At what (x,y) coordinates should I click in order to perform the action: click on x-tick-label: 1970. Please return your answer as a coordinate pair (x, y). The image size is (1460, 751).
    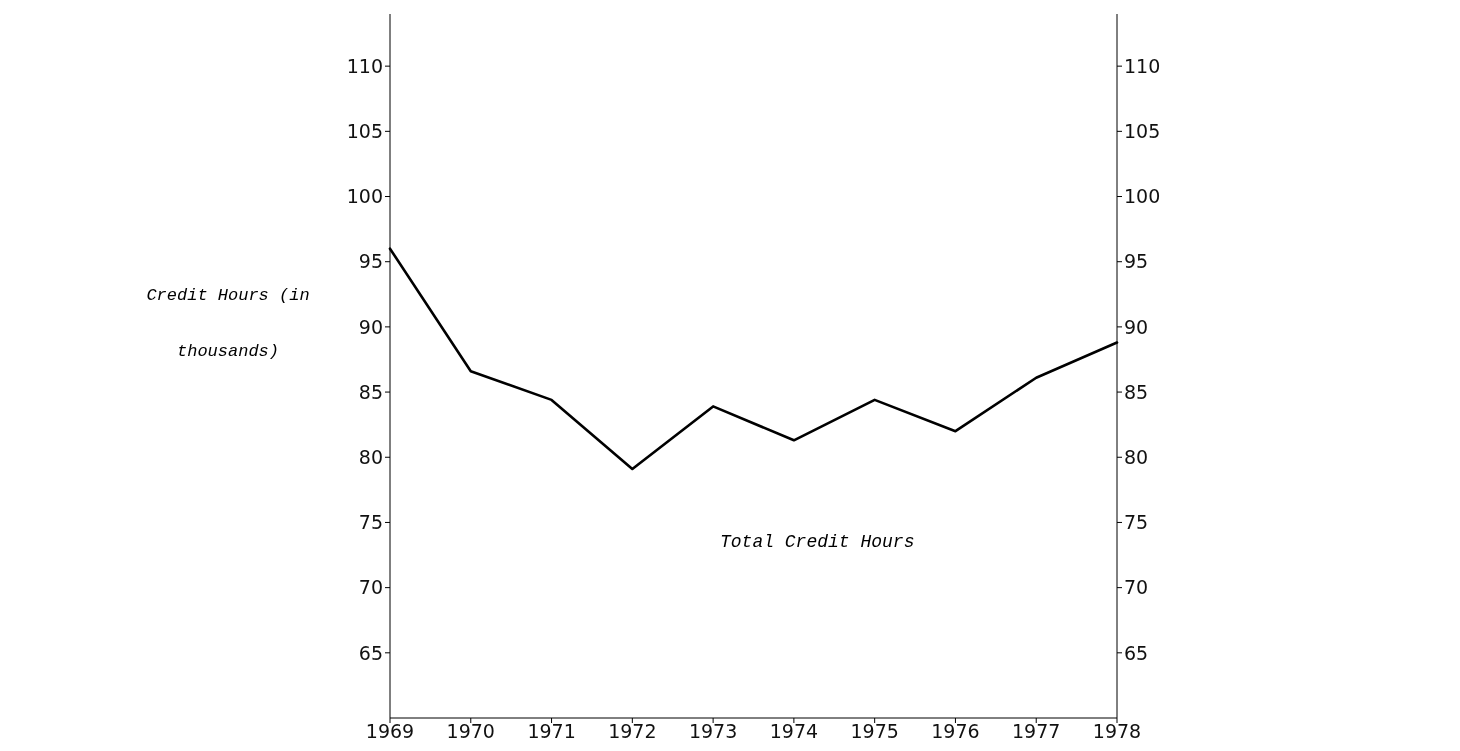
    Looking at the image, I should click on (470, 731).